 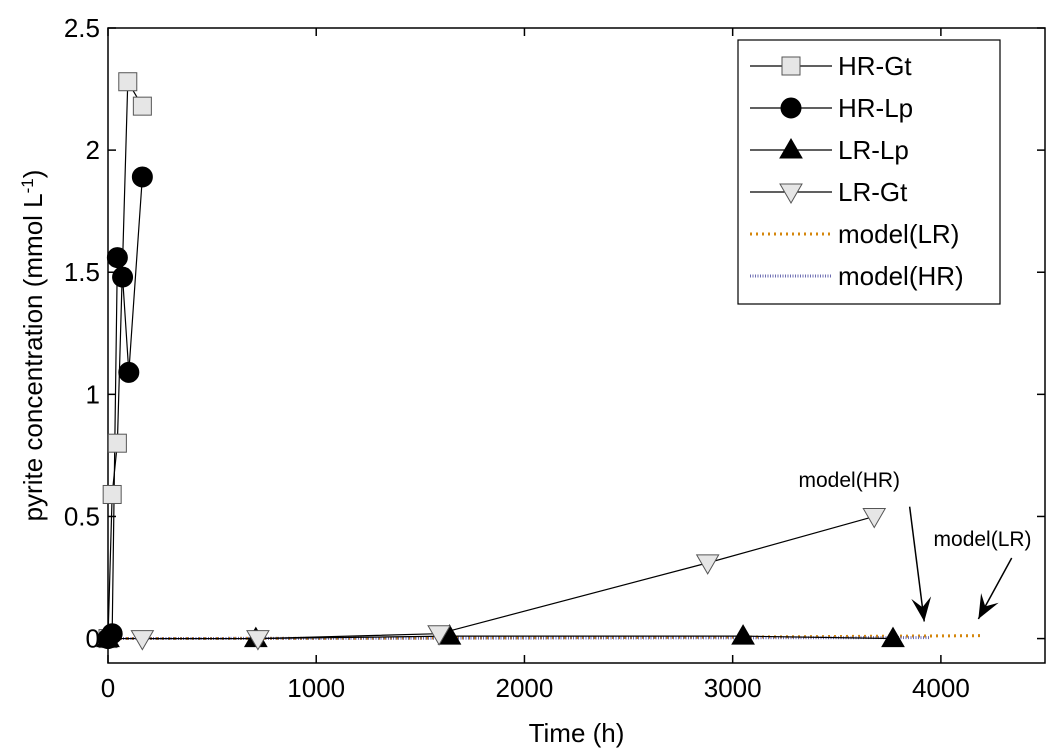 I want to click on annotation-arrow-line, so click(x=916, y=564).